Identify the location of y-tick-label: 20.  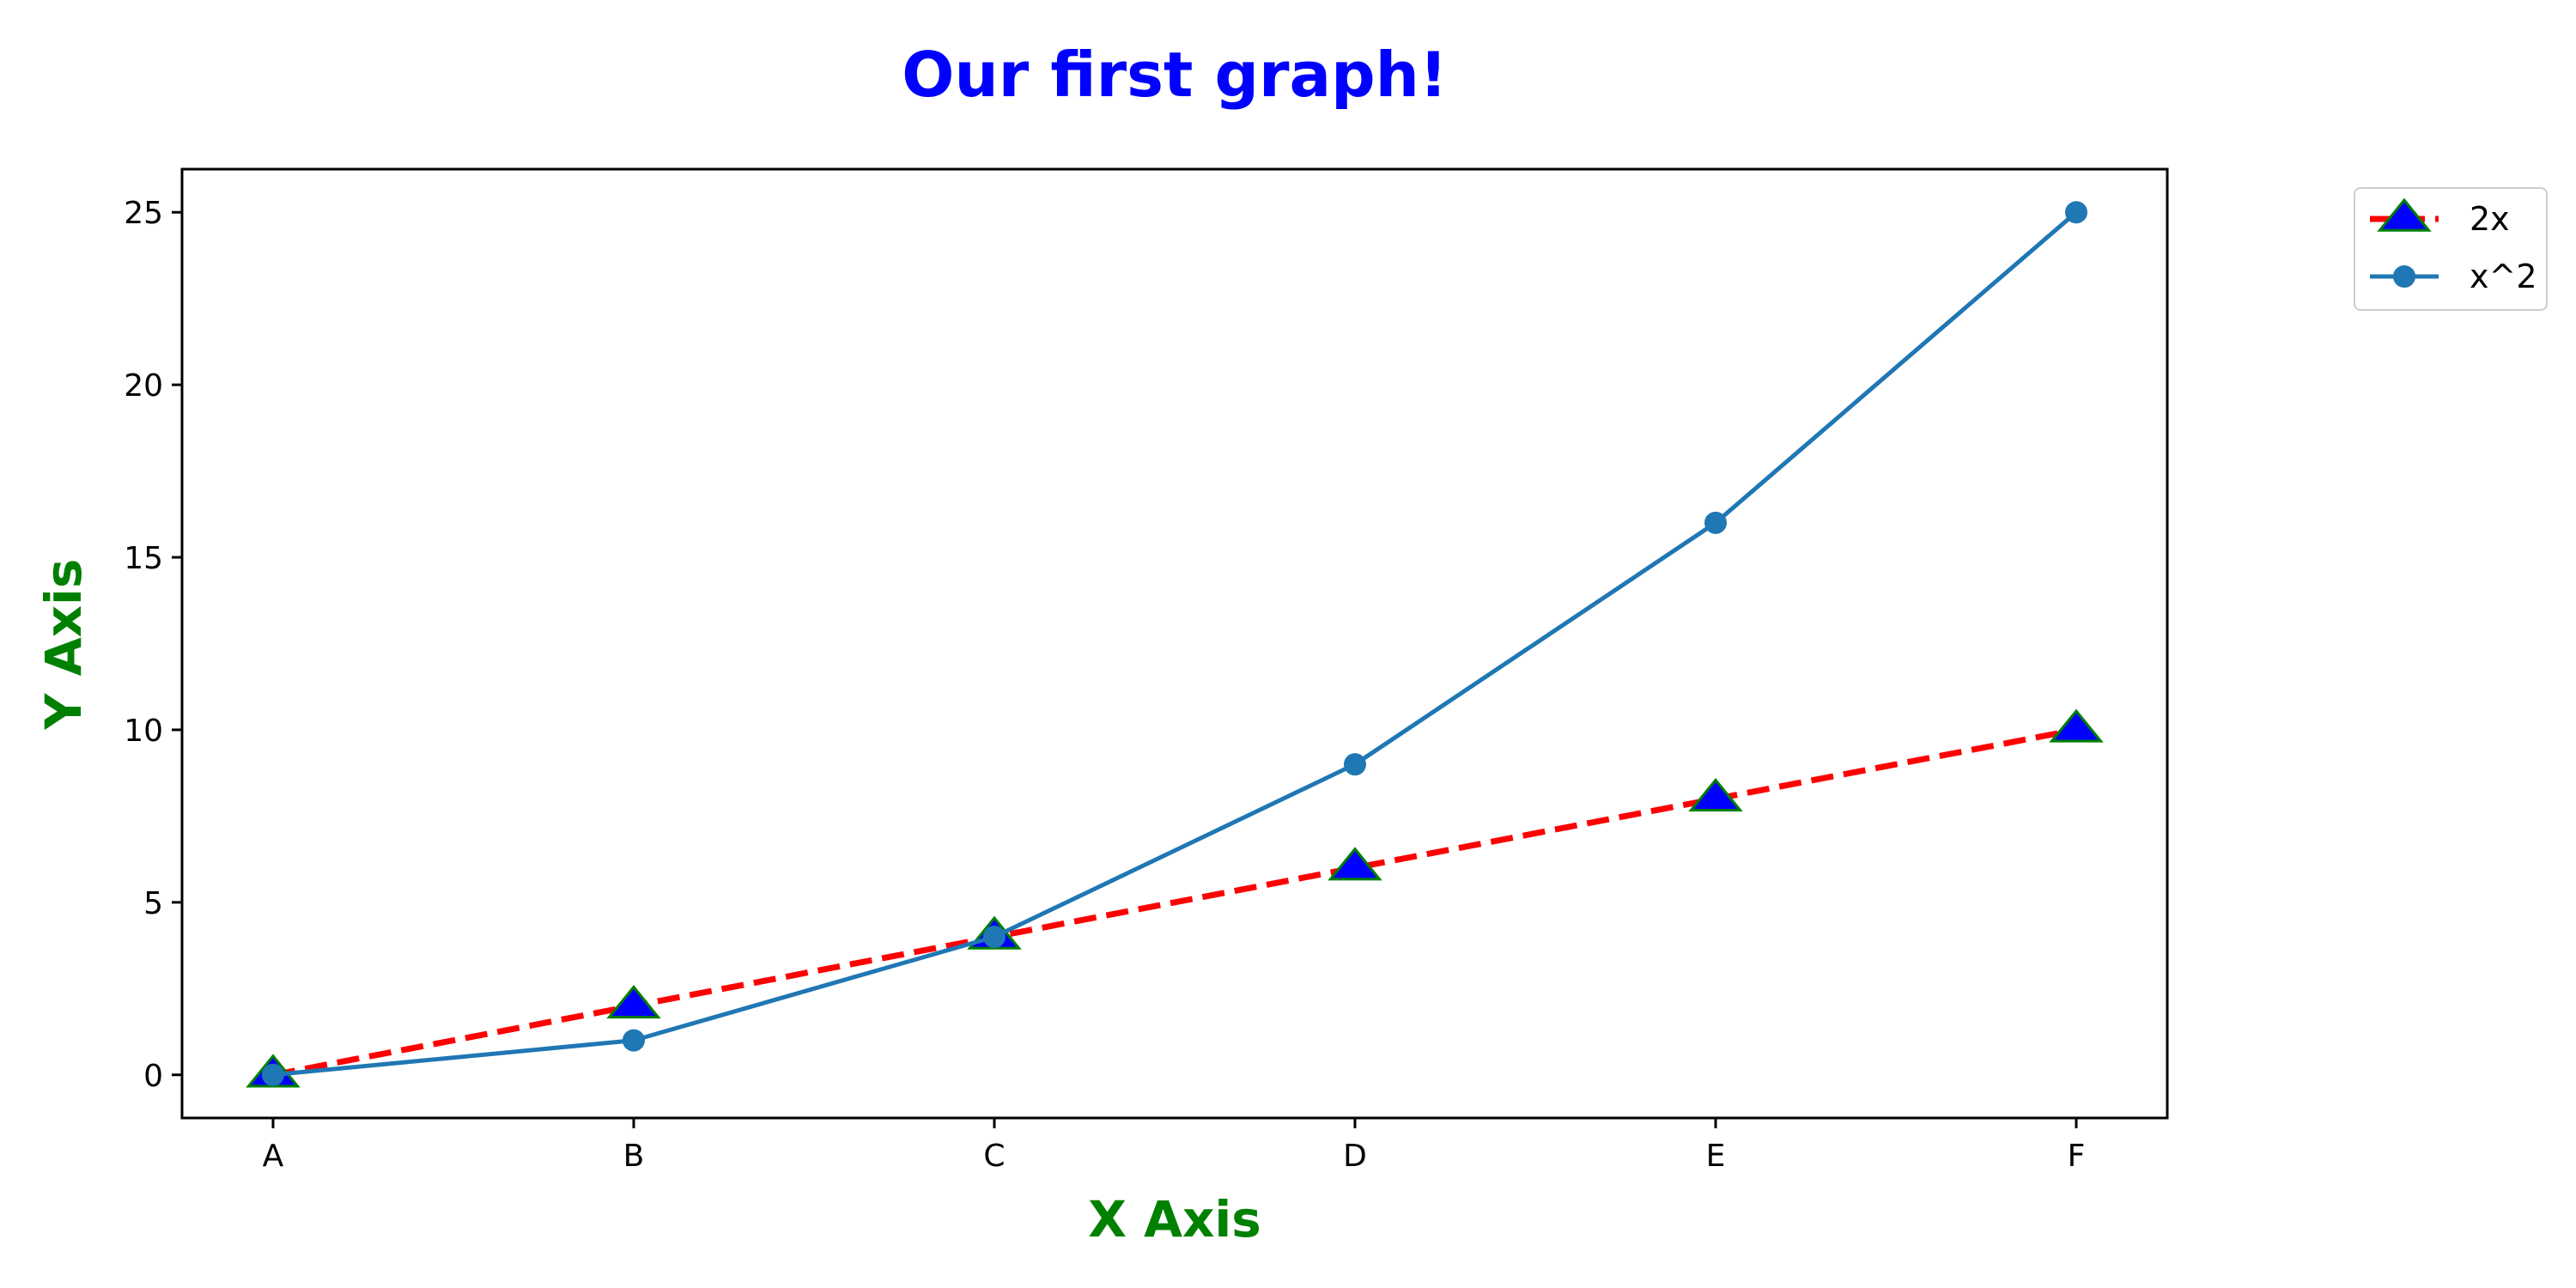
(143, 386).